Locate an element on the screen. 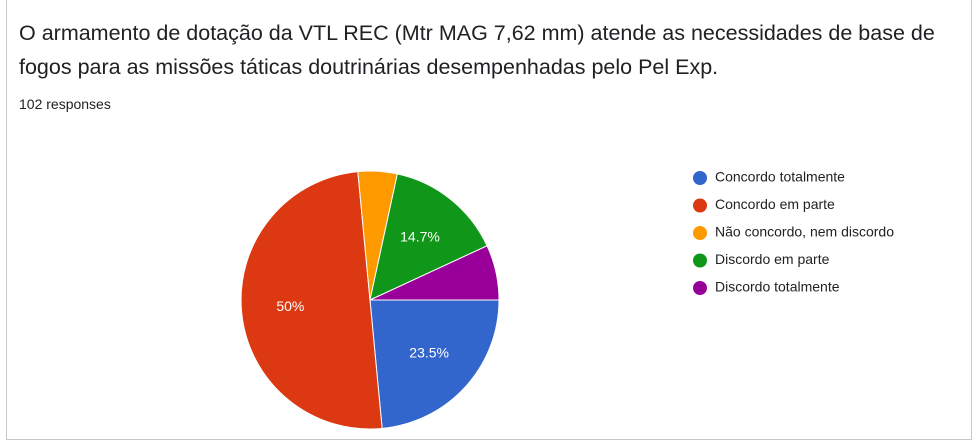 Image resolution: width=980 pixels, height=441 pixels. legend-label: Discordo em parte is located at coordinates (772, 259).